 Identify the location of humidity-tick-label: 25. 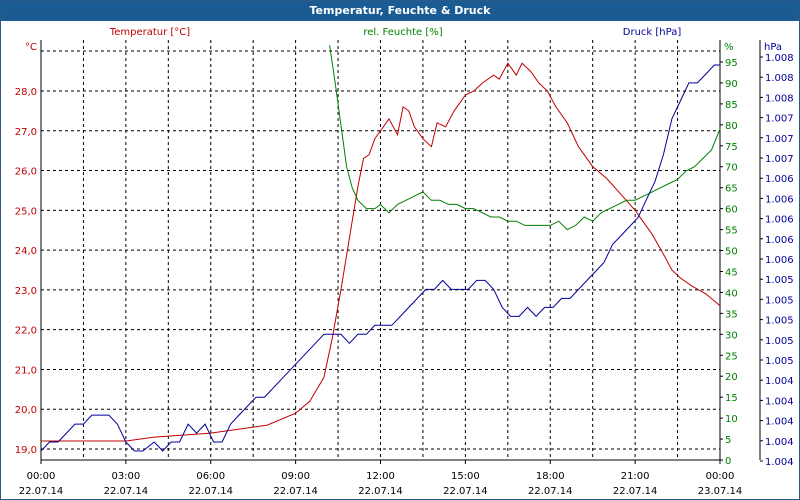
(731, 356).